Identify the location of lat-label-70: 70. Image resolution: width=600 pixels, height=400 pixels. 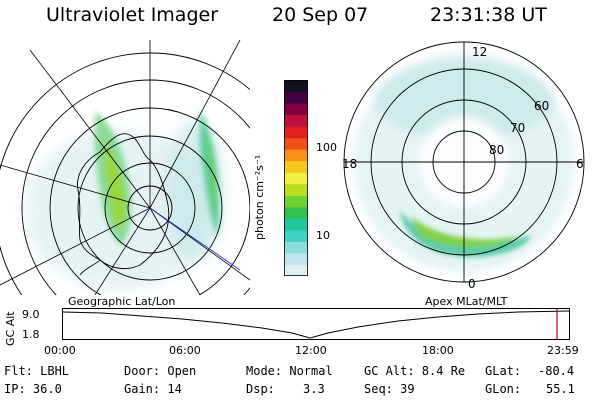
(517, 128).